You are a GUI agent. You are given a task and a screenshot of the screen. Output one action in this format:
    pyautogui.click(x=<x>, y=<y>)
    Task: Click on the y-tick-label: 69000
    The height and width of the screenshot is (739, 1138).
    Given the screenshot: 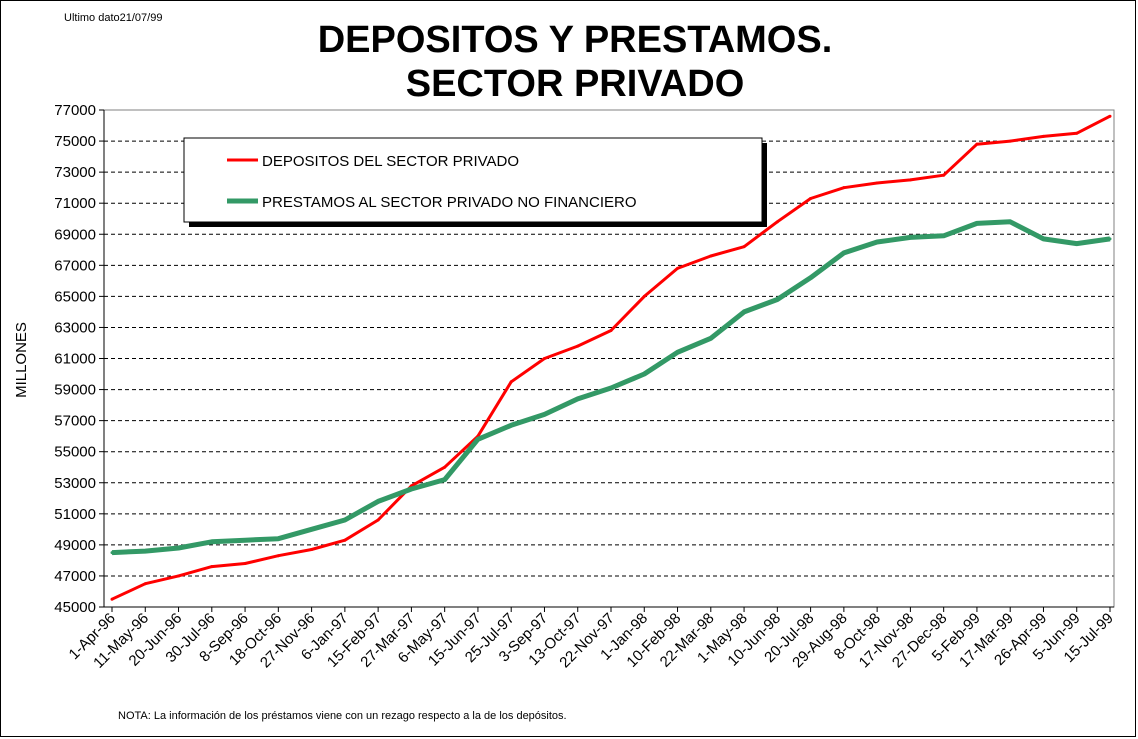 What is the action you would take?
    pyautogui.click(x=75, y=234)
    